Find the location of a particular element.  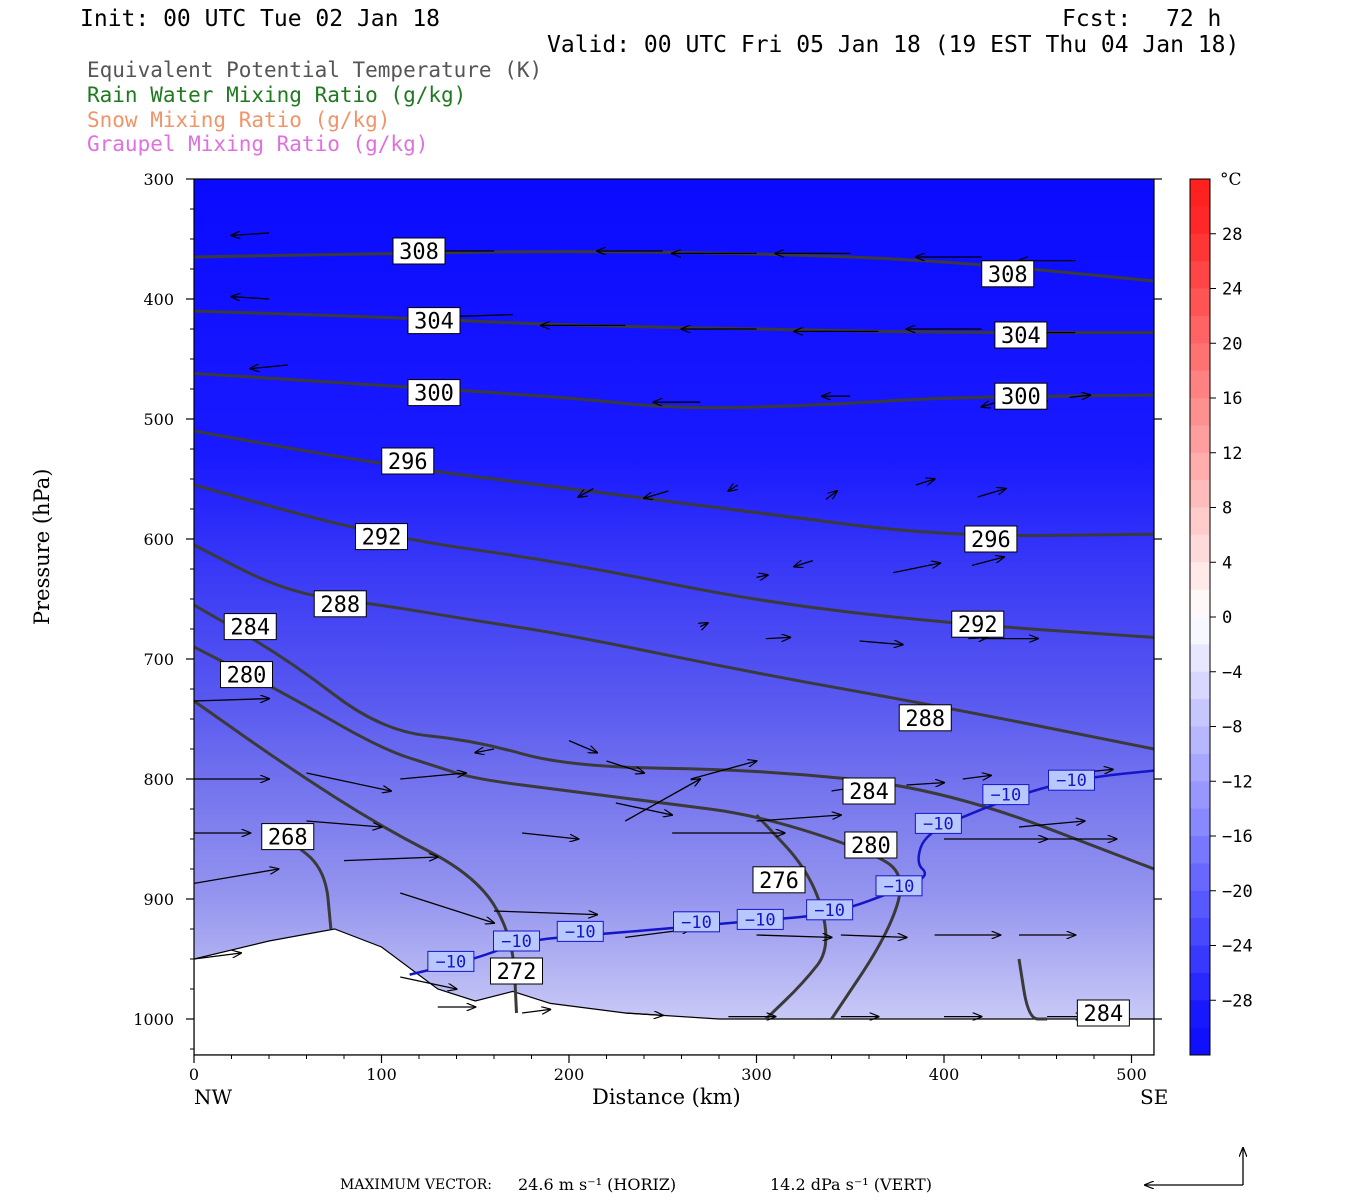

theta-e-label-300-1-text: 300 is located at coordinates (1021, 397).